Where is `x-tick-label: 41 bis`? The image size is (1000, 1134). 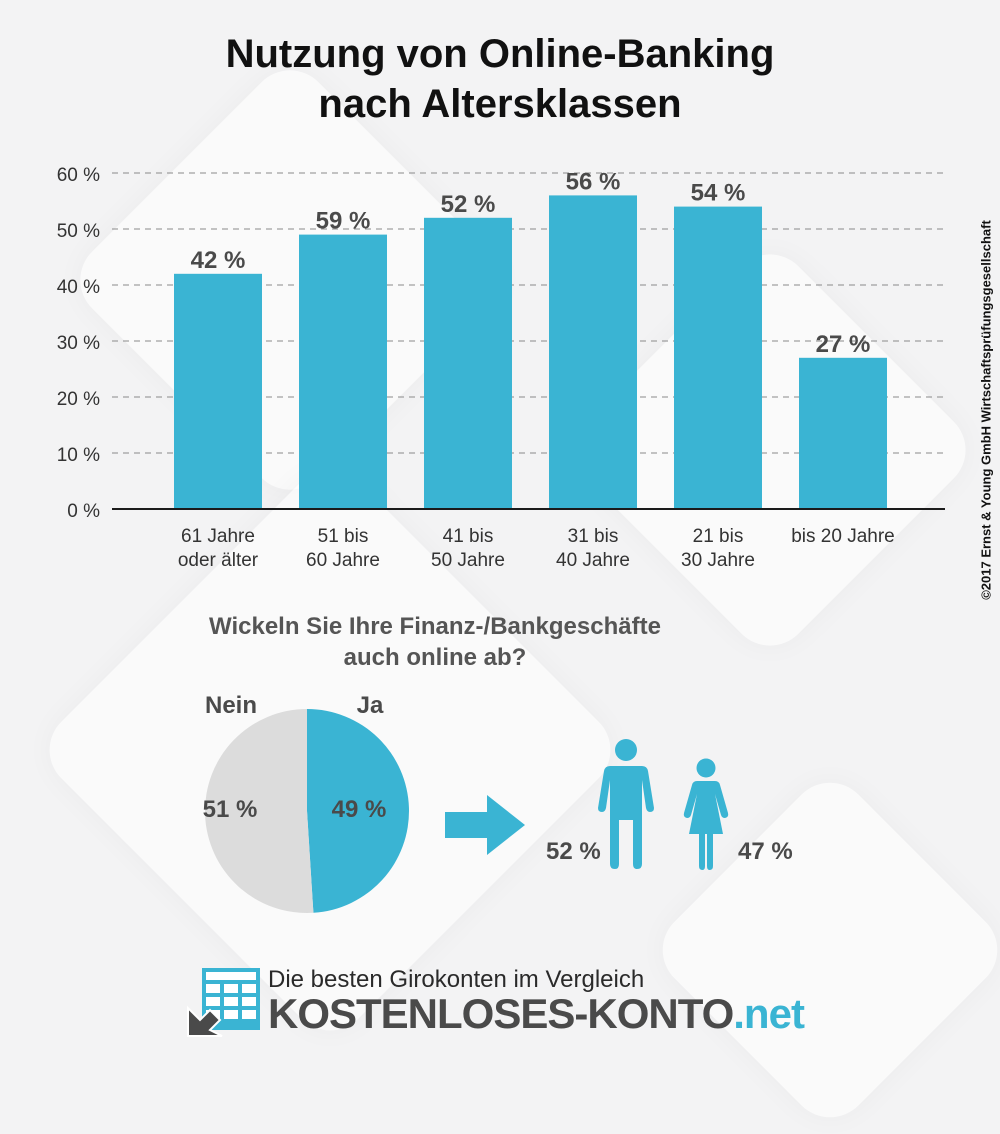
x-tick-label: 41 bis is located at coordinates (468, 536).